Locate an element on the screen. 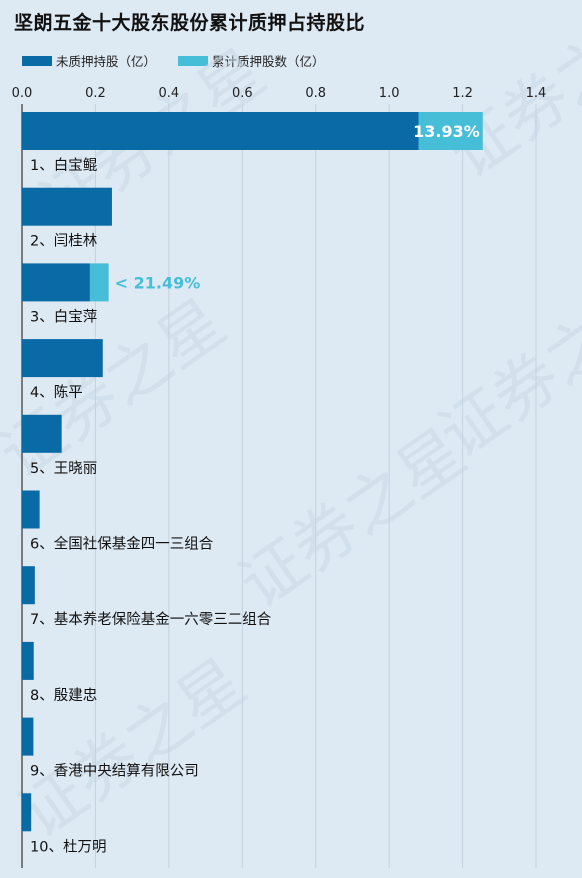 The width and height of the screenshot is (582, 878). legend-swatch-pledged is located at coordinates (193, 60).